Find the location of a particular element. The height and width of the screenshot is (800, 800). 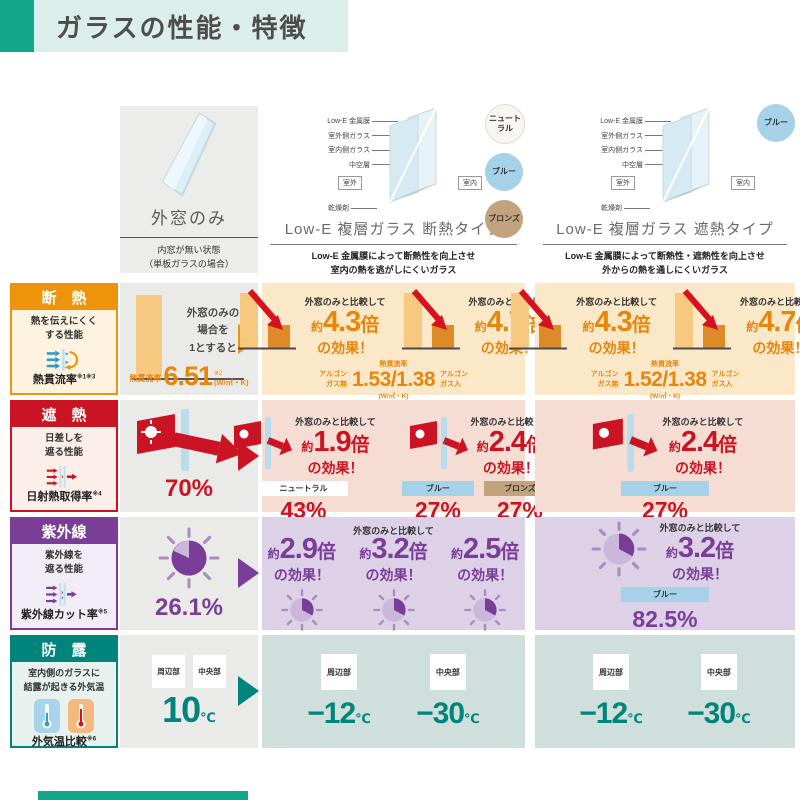

desc-line2: 室内の熱を逃がしにくいガラス is located at coordinates (393, 270).